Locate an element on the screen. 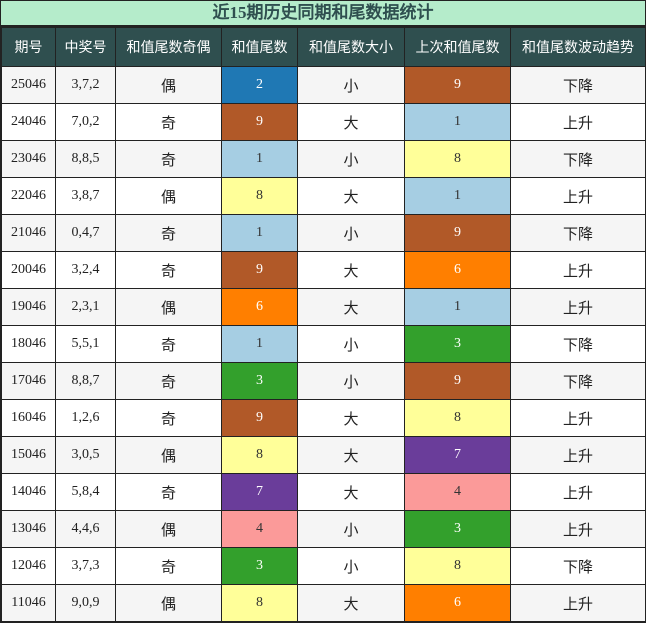 This screenshot has height=623, width=646. header-tail: 和值尾数 is located at coordinates (259, 47).